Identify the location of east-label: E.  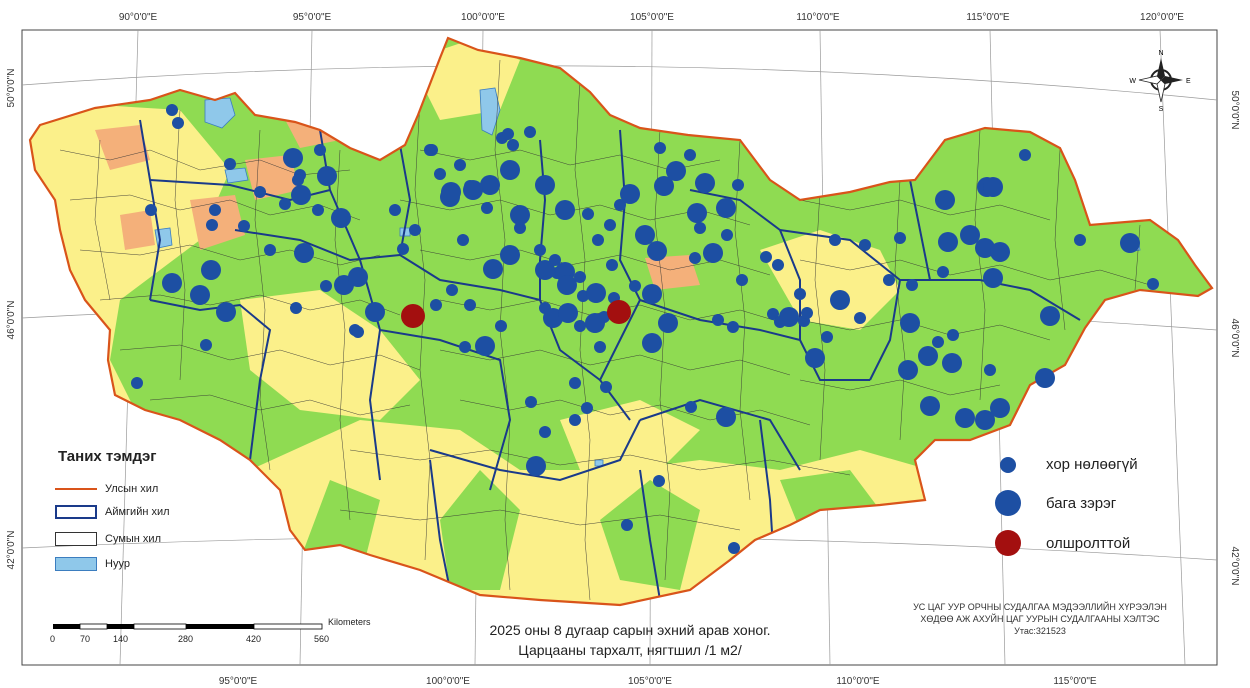
(1188, 81).